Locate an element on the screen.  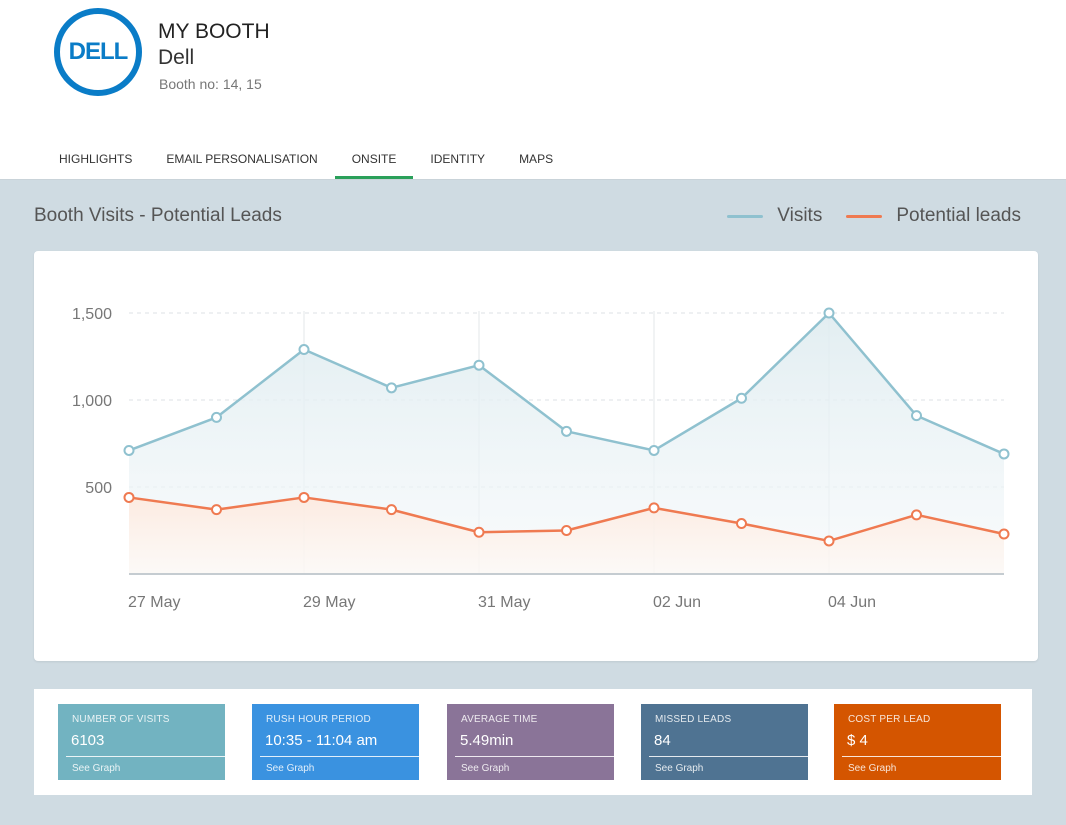
tab-onsite: ONSITE is located at coordinates (374, 160).